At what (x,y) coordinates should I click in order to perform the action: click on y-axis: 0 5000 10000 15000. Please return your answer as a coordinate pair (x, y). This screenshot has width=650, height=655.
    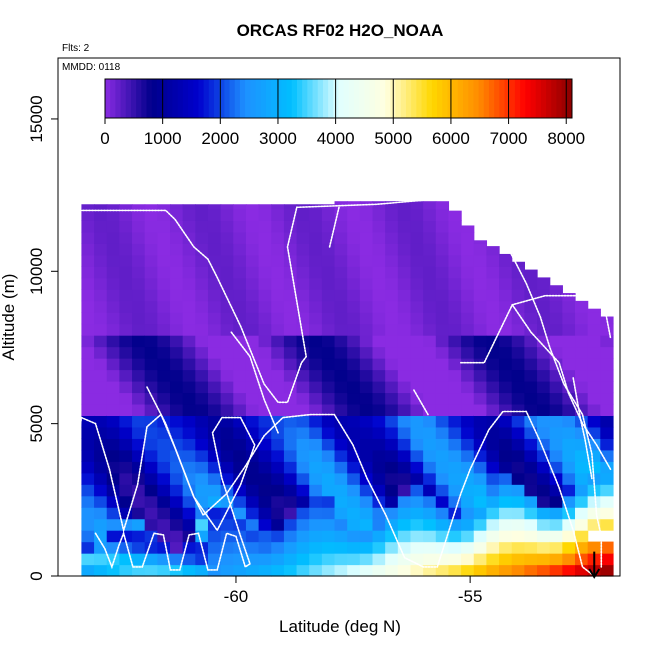
    Looking at the image, I should click on (42, 338).